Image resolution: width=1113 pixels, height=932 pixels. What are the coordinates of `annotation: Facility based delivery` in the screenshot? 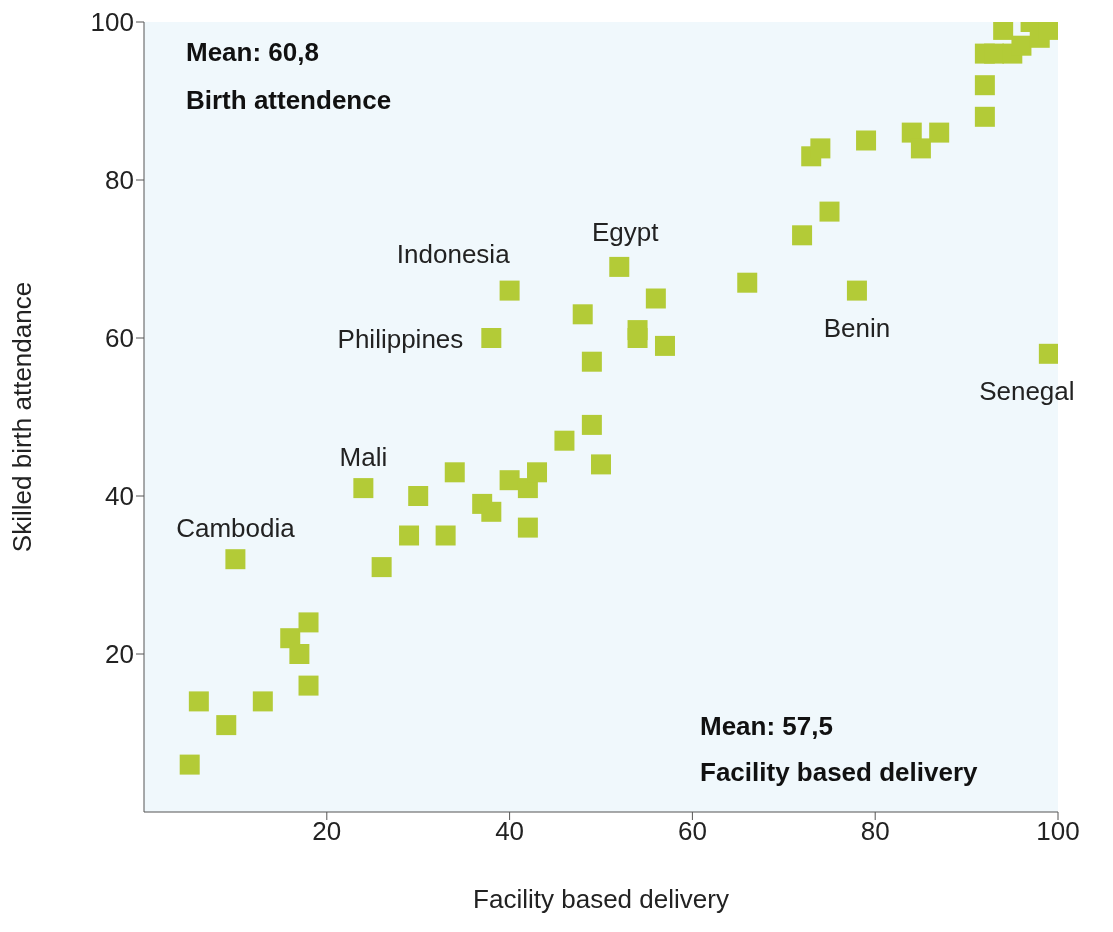 It's located at (839, 772).